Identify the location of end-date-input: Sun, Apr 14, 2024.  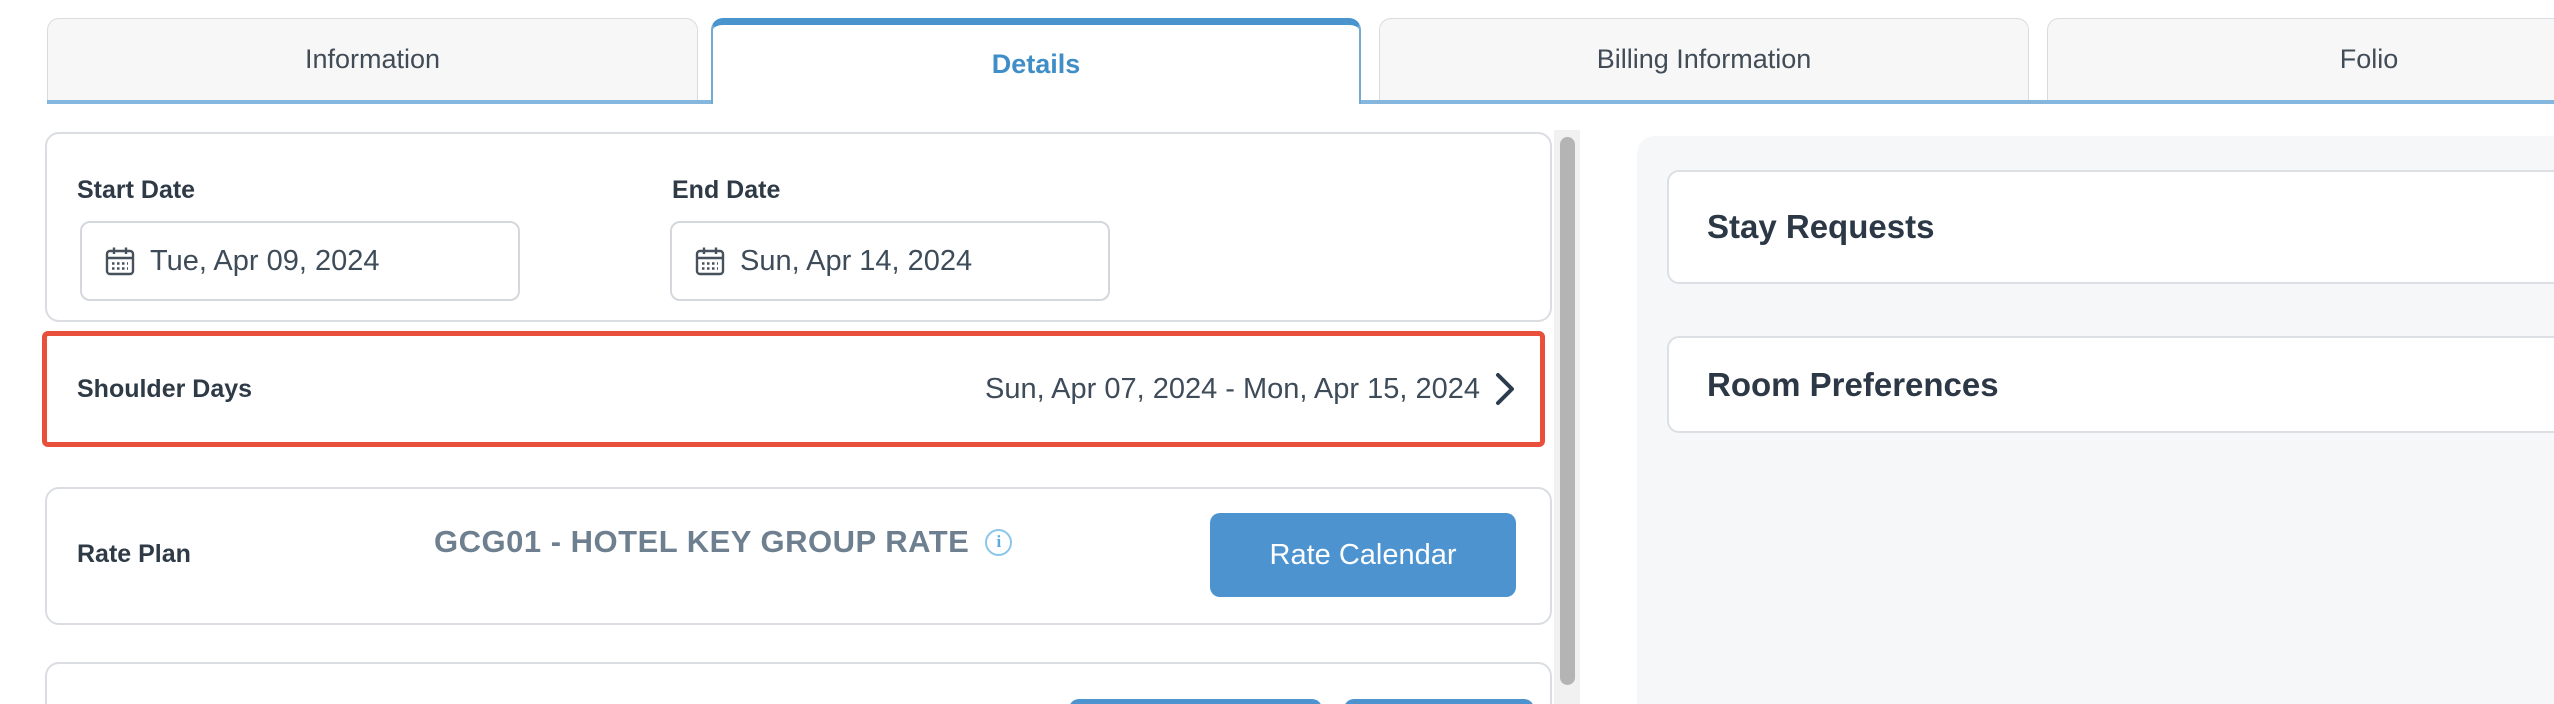
(890, 261).